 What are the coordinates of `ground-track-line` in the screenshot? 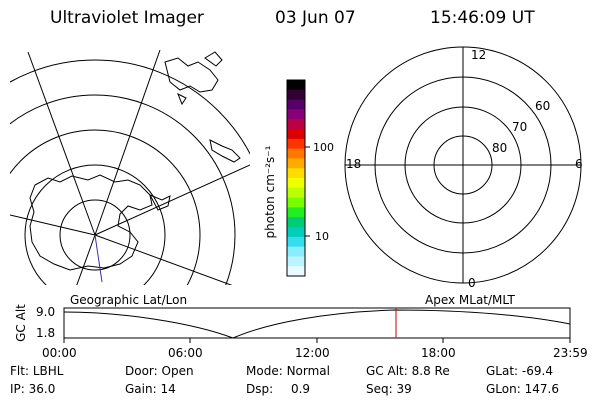 It's located at (98, 258).